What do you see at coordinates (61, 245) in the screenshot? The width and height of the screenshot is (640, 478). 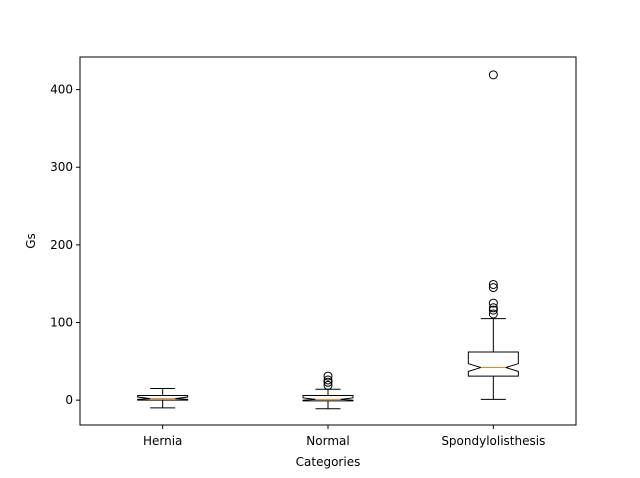 I see `y-tick-label-200: 200` at bounding box center [61, 245].